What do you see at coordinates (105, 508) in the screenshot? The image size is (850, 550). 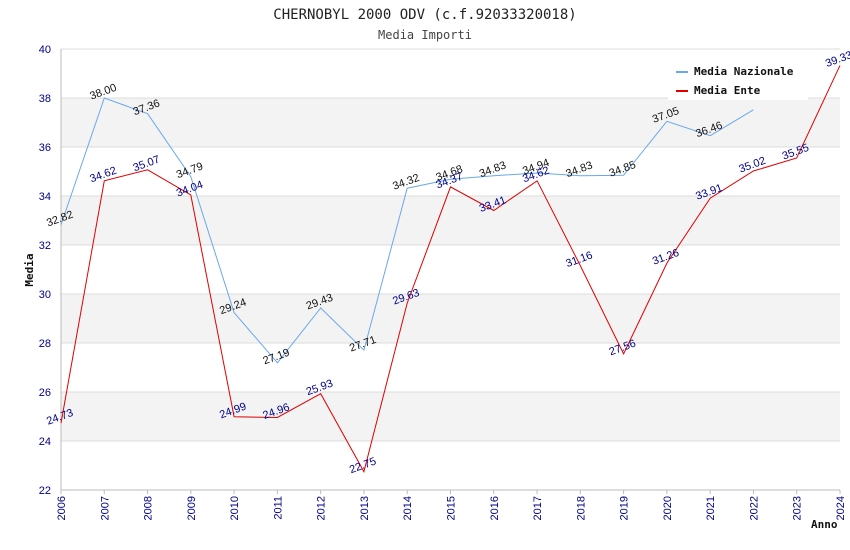 I see `x-tick-label: 2007` at bounding box center [105, 508].